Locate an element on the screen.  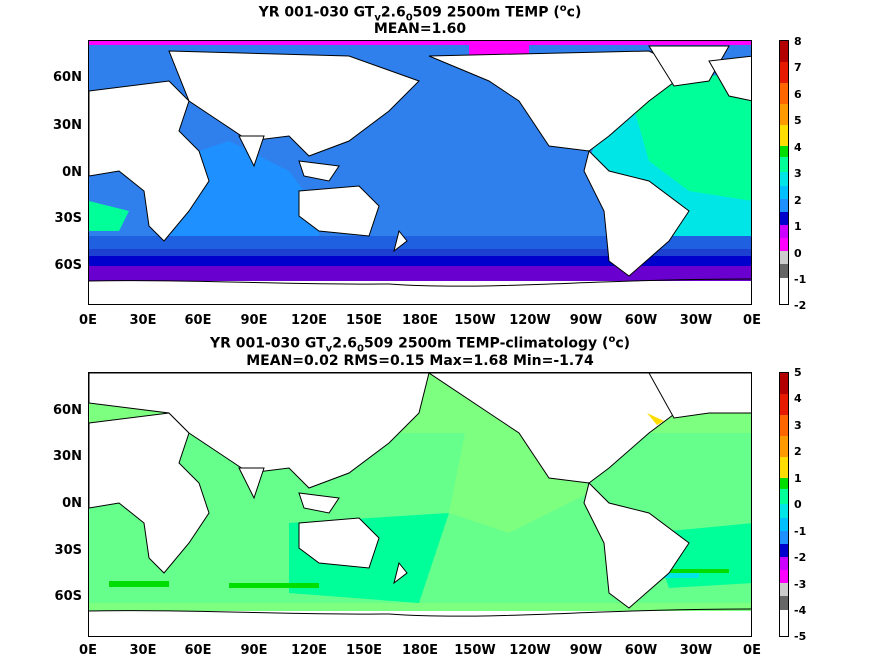
panel1-title: YR 001-030 GTv2.60509 2500m TEMP (oc) is located at coordinates (420, 13).